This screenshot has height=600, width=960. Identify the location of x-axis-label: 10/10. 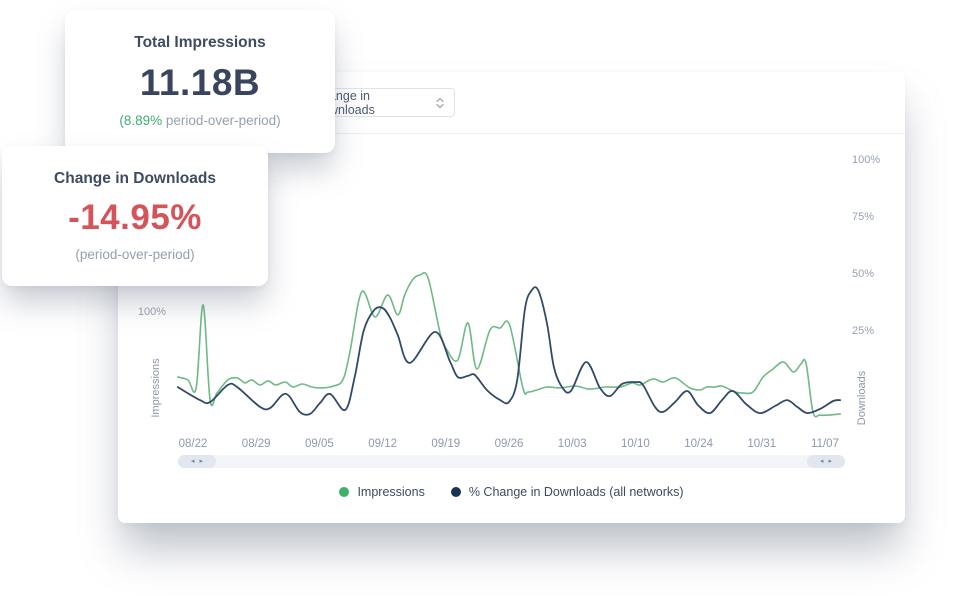
(635, 444).